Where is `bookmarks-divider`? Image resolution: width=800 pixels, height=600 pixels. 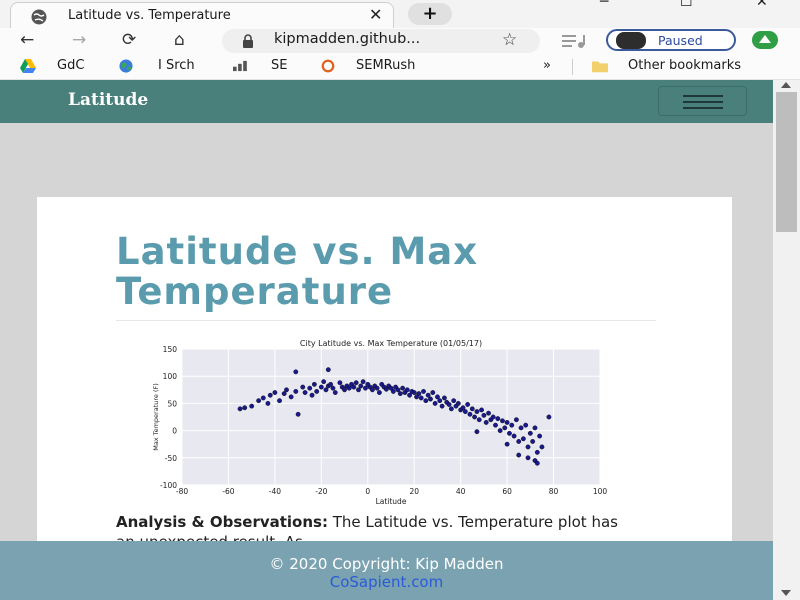
bookmarks-divider is located at coordinates (572, 67).